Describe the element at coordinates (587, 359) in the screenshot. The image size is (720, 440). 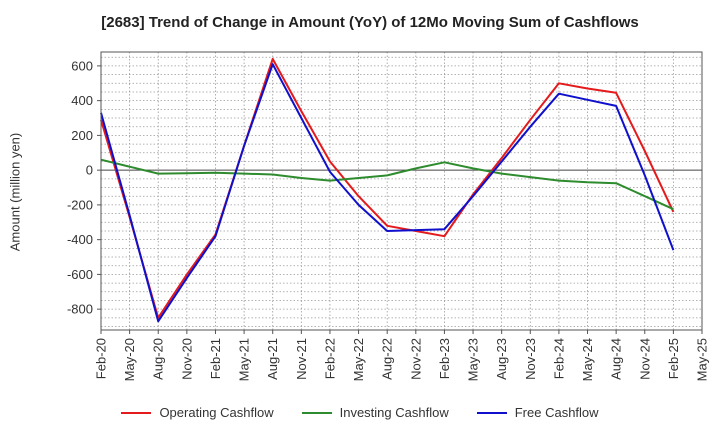
I see `x-tick-label: May-24` at that location.